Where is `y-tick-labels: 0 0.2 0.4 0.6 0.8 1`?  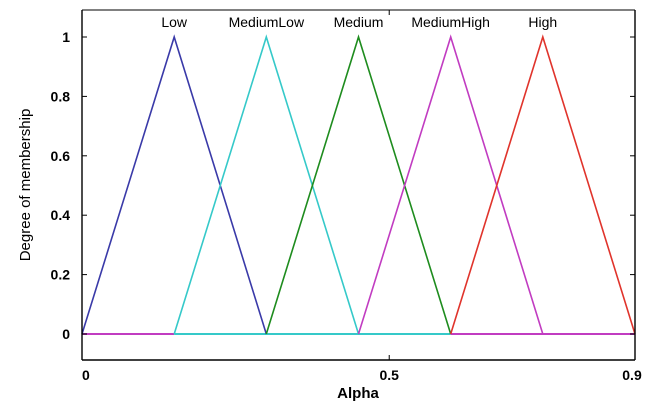 y-tick-labels: 0 0.2 0.4 0.6 0.8 1 is located at coordinates (61, 185).